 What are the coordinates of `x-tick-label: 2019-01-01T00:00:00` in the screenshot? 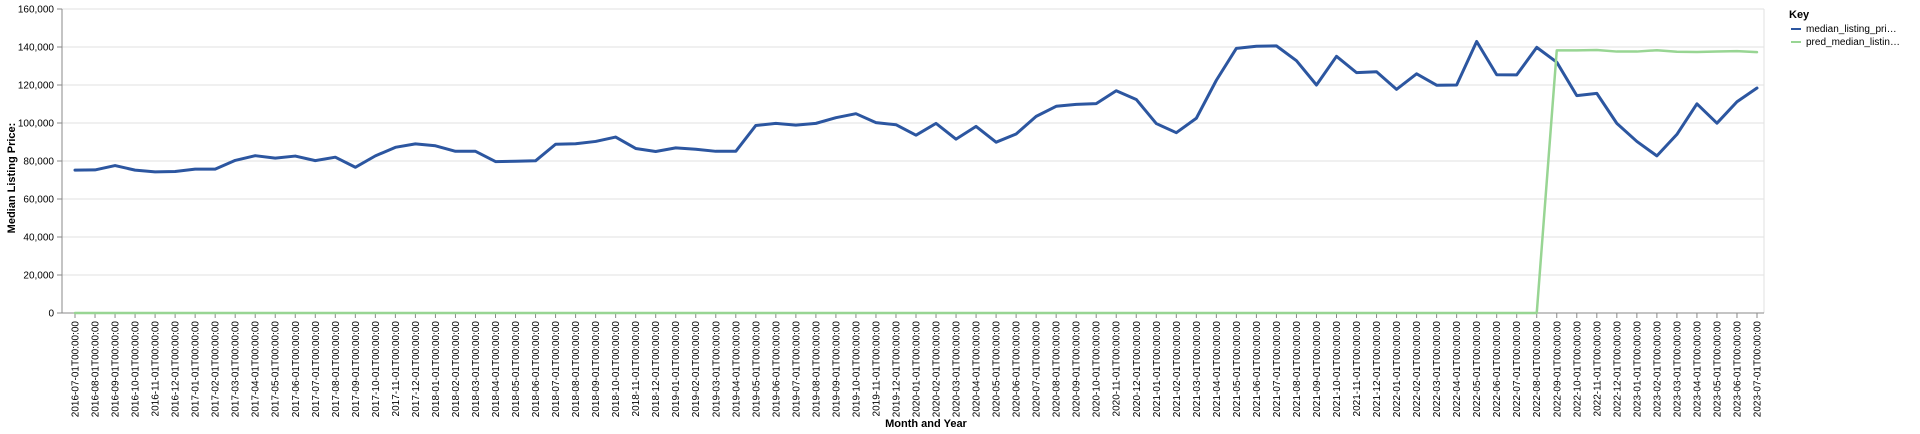 It's located at (676, 369).